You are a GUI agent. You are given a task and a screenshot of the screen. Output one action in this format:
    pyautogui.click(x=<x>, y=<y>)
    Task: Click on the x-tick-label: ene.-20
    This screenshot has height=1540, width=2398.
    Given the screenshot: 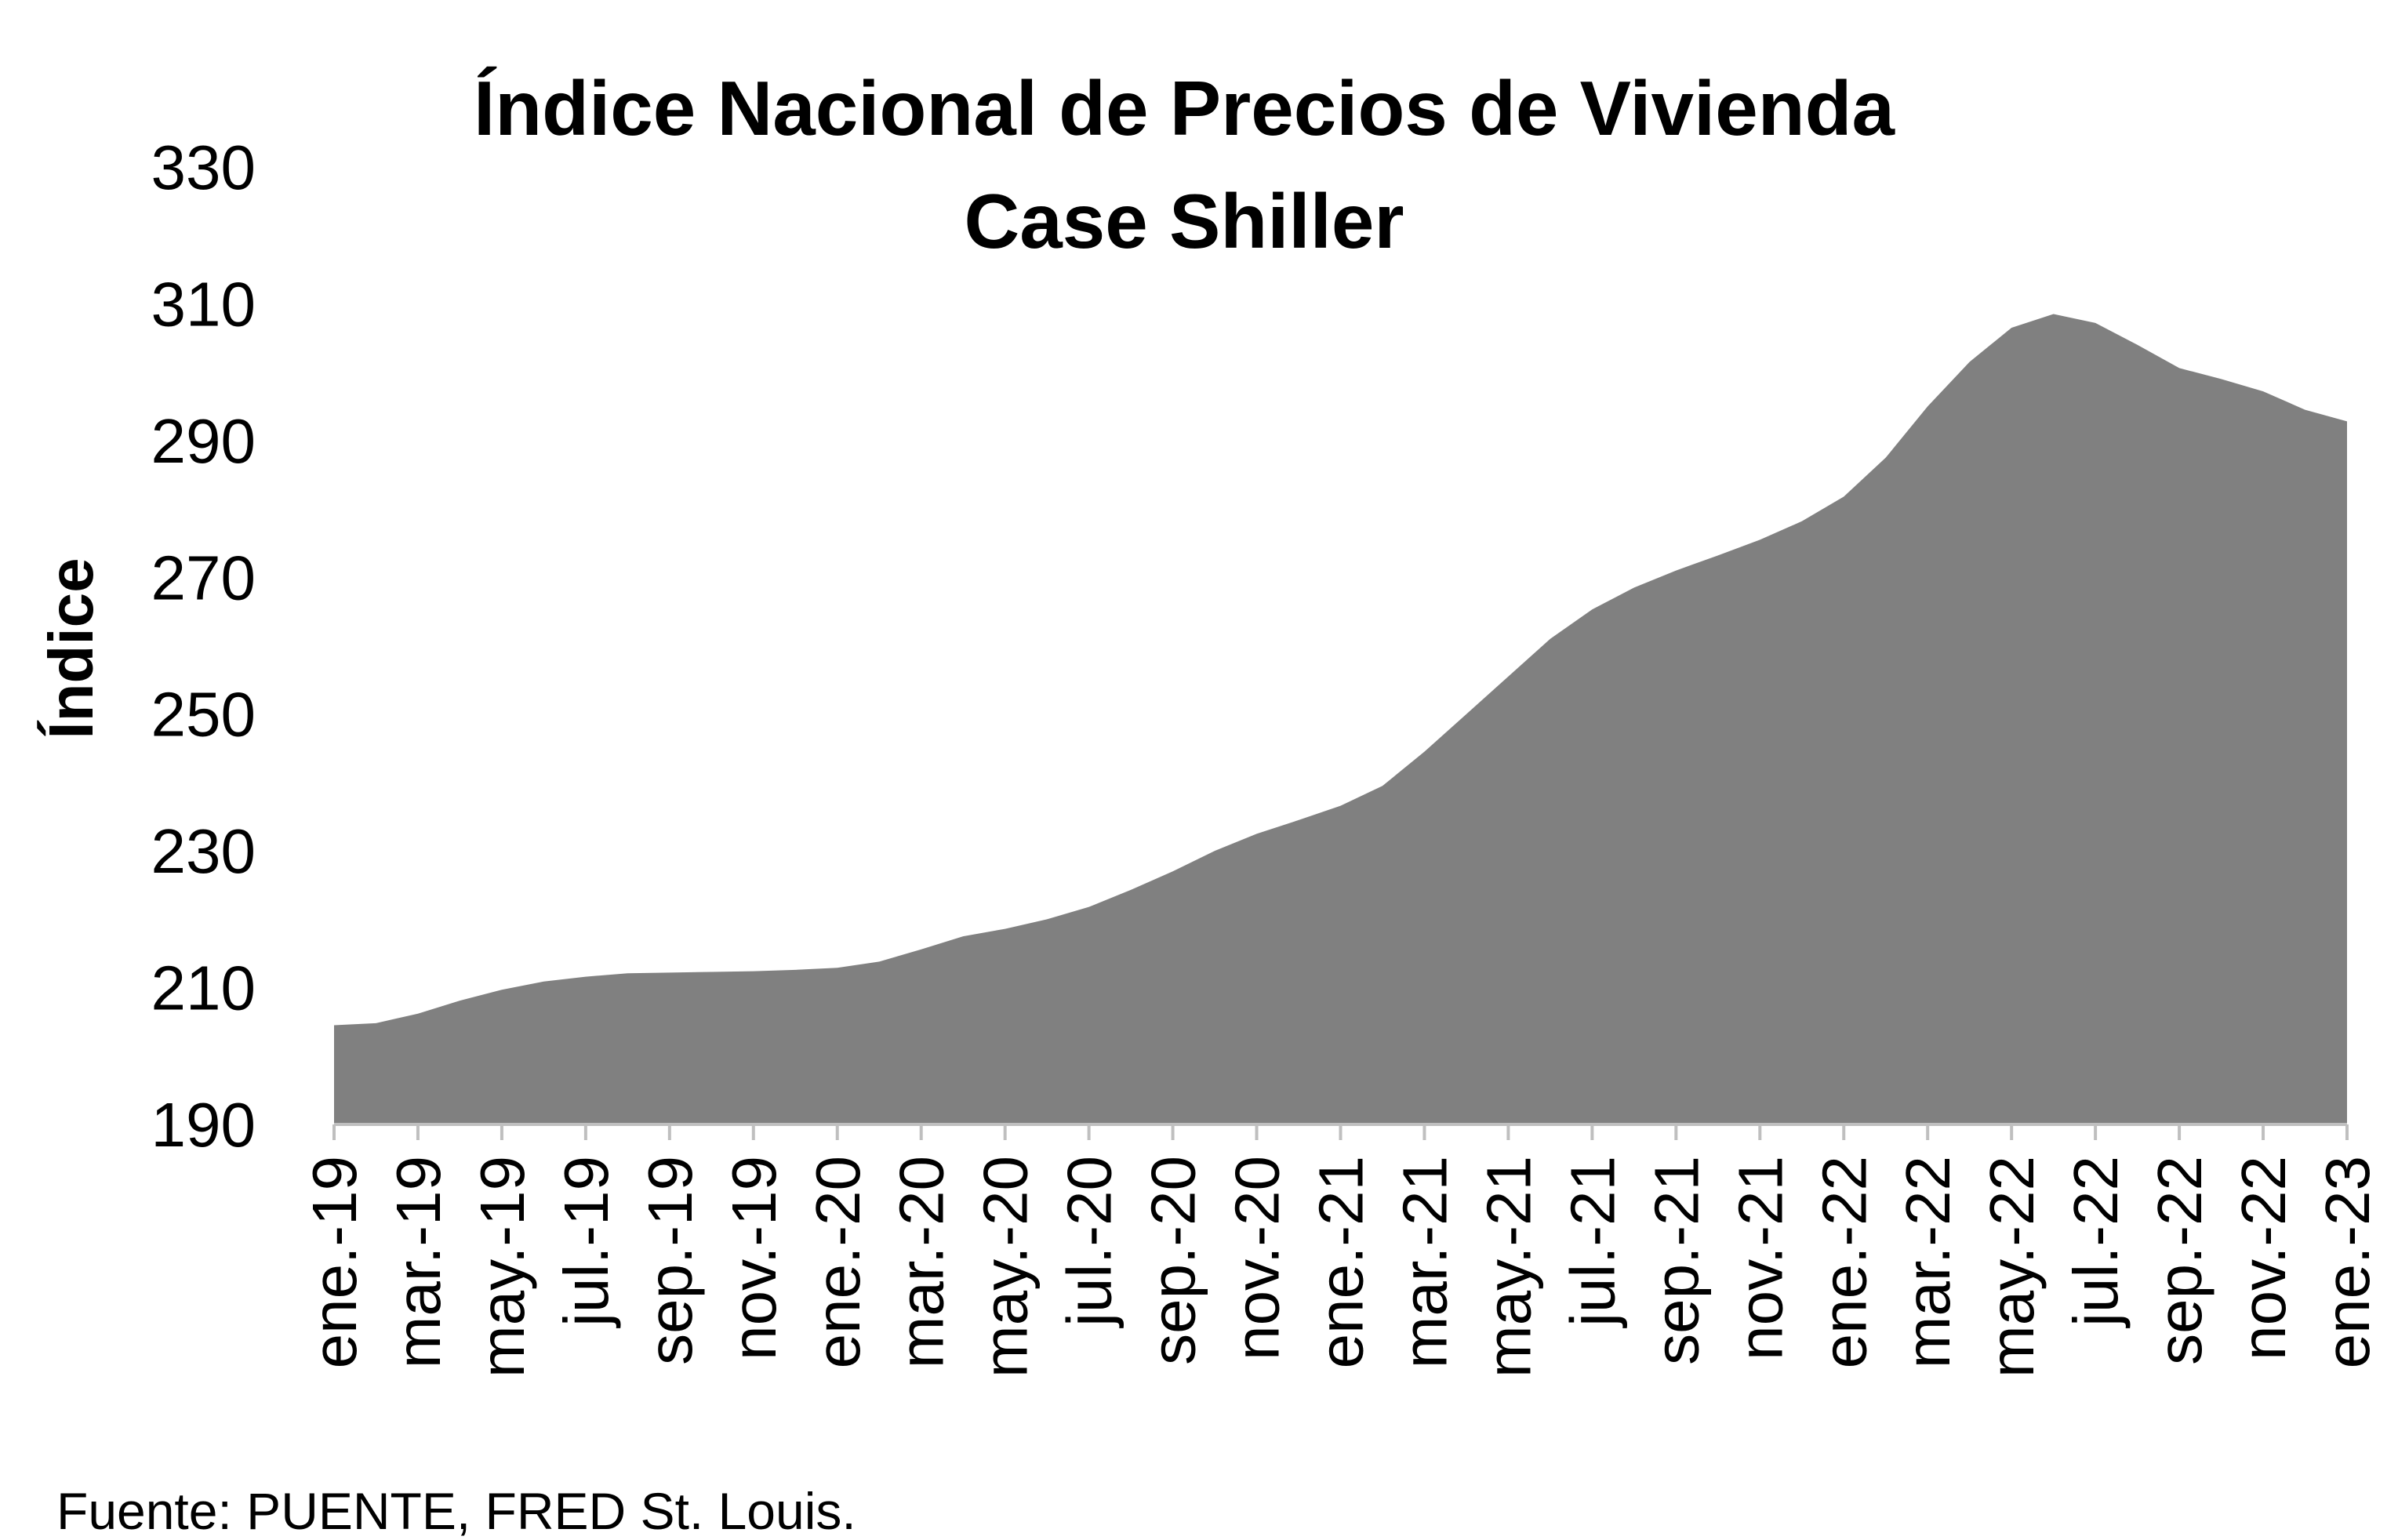 What is the action you would take?
    pyautogui.click(x=838, y=1262)
    